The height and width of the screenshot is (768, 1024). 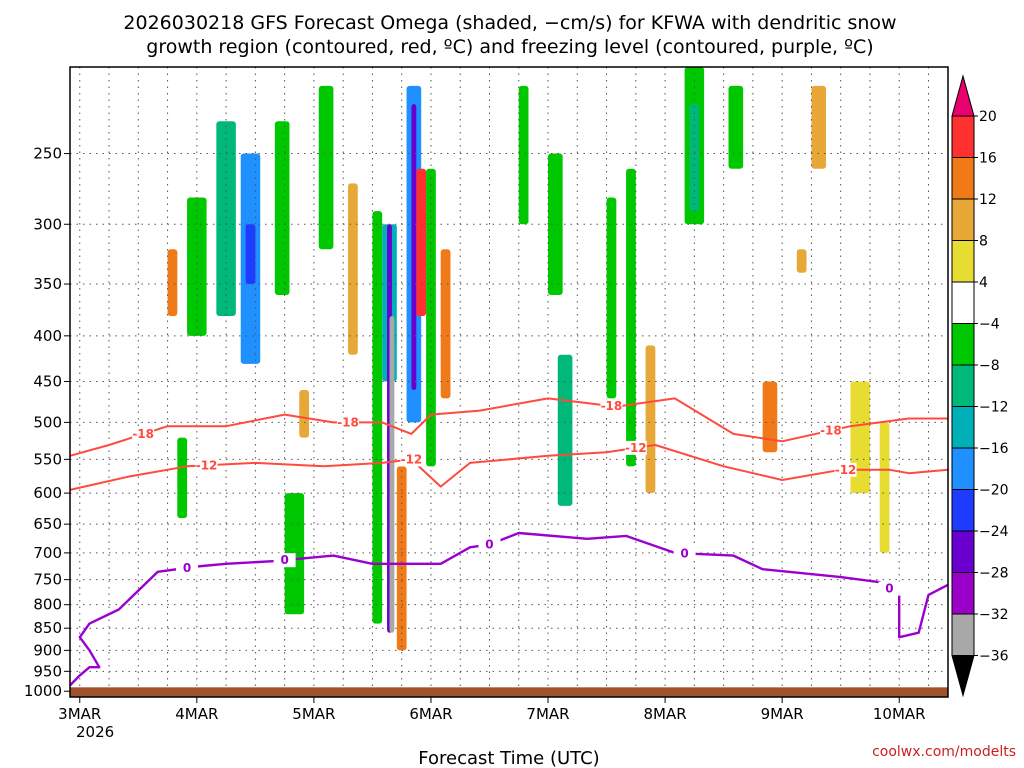 I want to click on y-tick-label-700: 700, so click(x=47, y=553).